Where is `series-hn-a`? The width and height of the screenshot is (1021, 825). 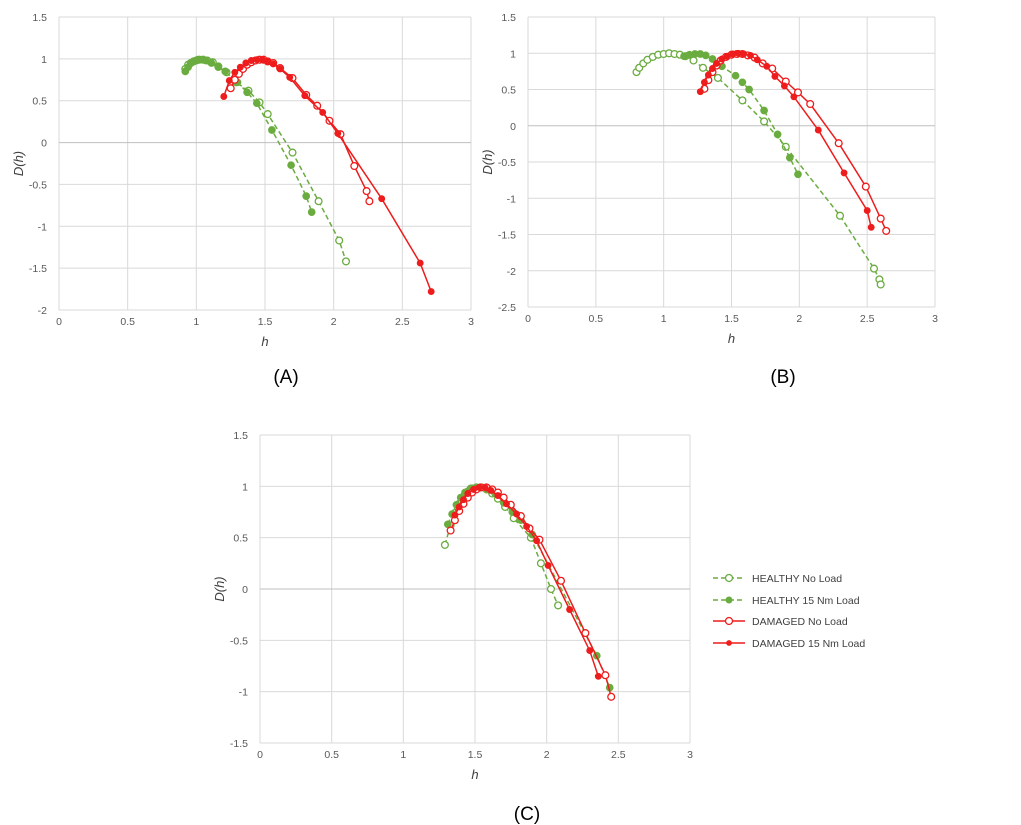 series-hn-a is located at coordinates (266, 160).